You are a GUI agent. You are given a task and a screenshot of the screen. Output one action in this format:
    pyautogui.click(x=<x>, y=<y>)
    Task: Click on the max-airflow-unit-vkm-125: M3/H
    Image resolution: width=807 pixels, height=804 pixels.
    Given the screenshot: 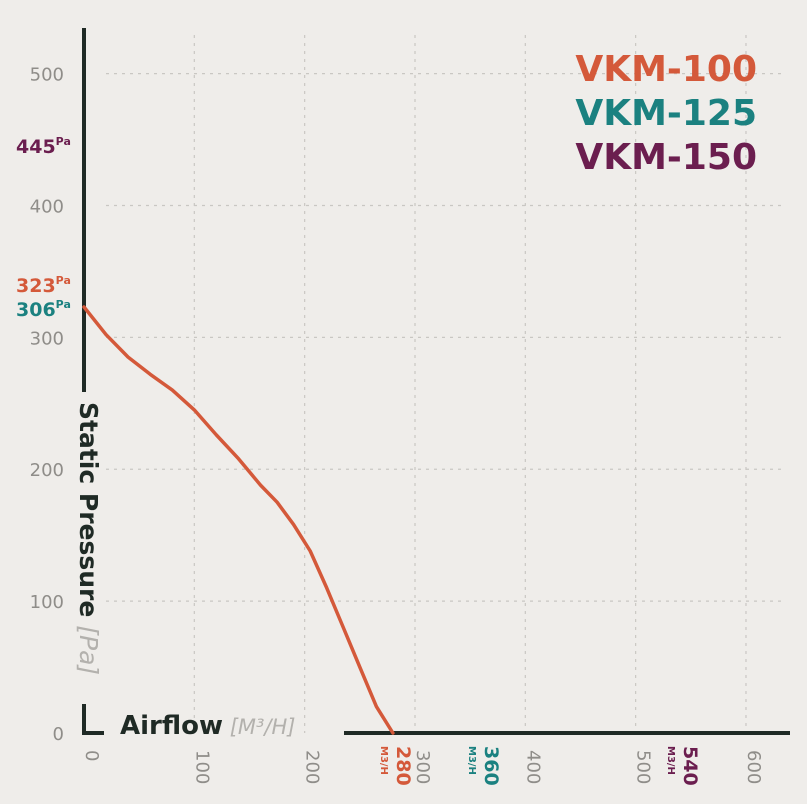 What is the action you would take?
    pyautogui.click(x=471, y=760)
    